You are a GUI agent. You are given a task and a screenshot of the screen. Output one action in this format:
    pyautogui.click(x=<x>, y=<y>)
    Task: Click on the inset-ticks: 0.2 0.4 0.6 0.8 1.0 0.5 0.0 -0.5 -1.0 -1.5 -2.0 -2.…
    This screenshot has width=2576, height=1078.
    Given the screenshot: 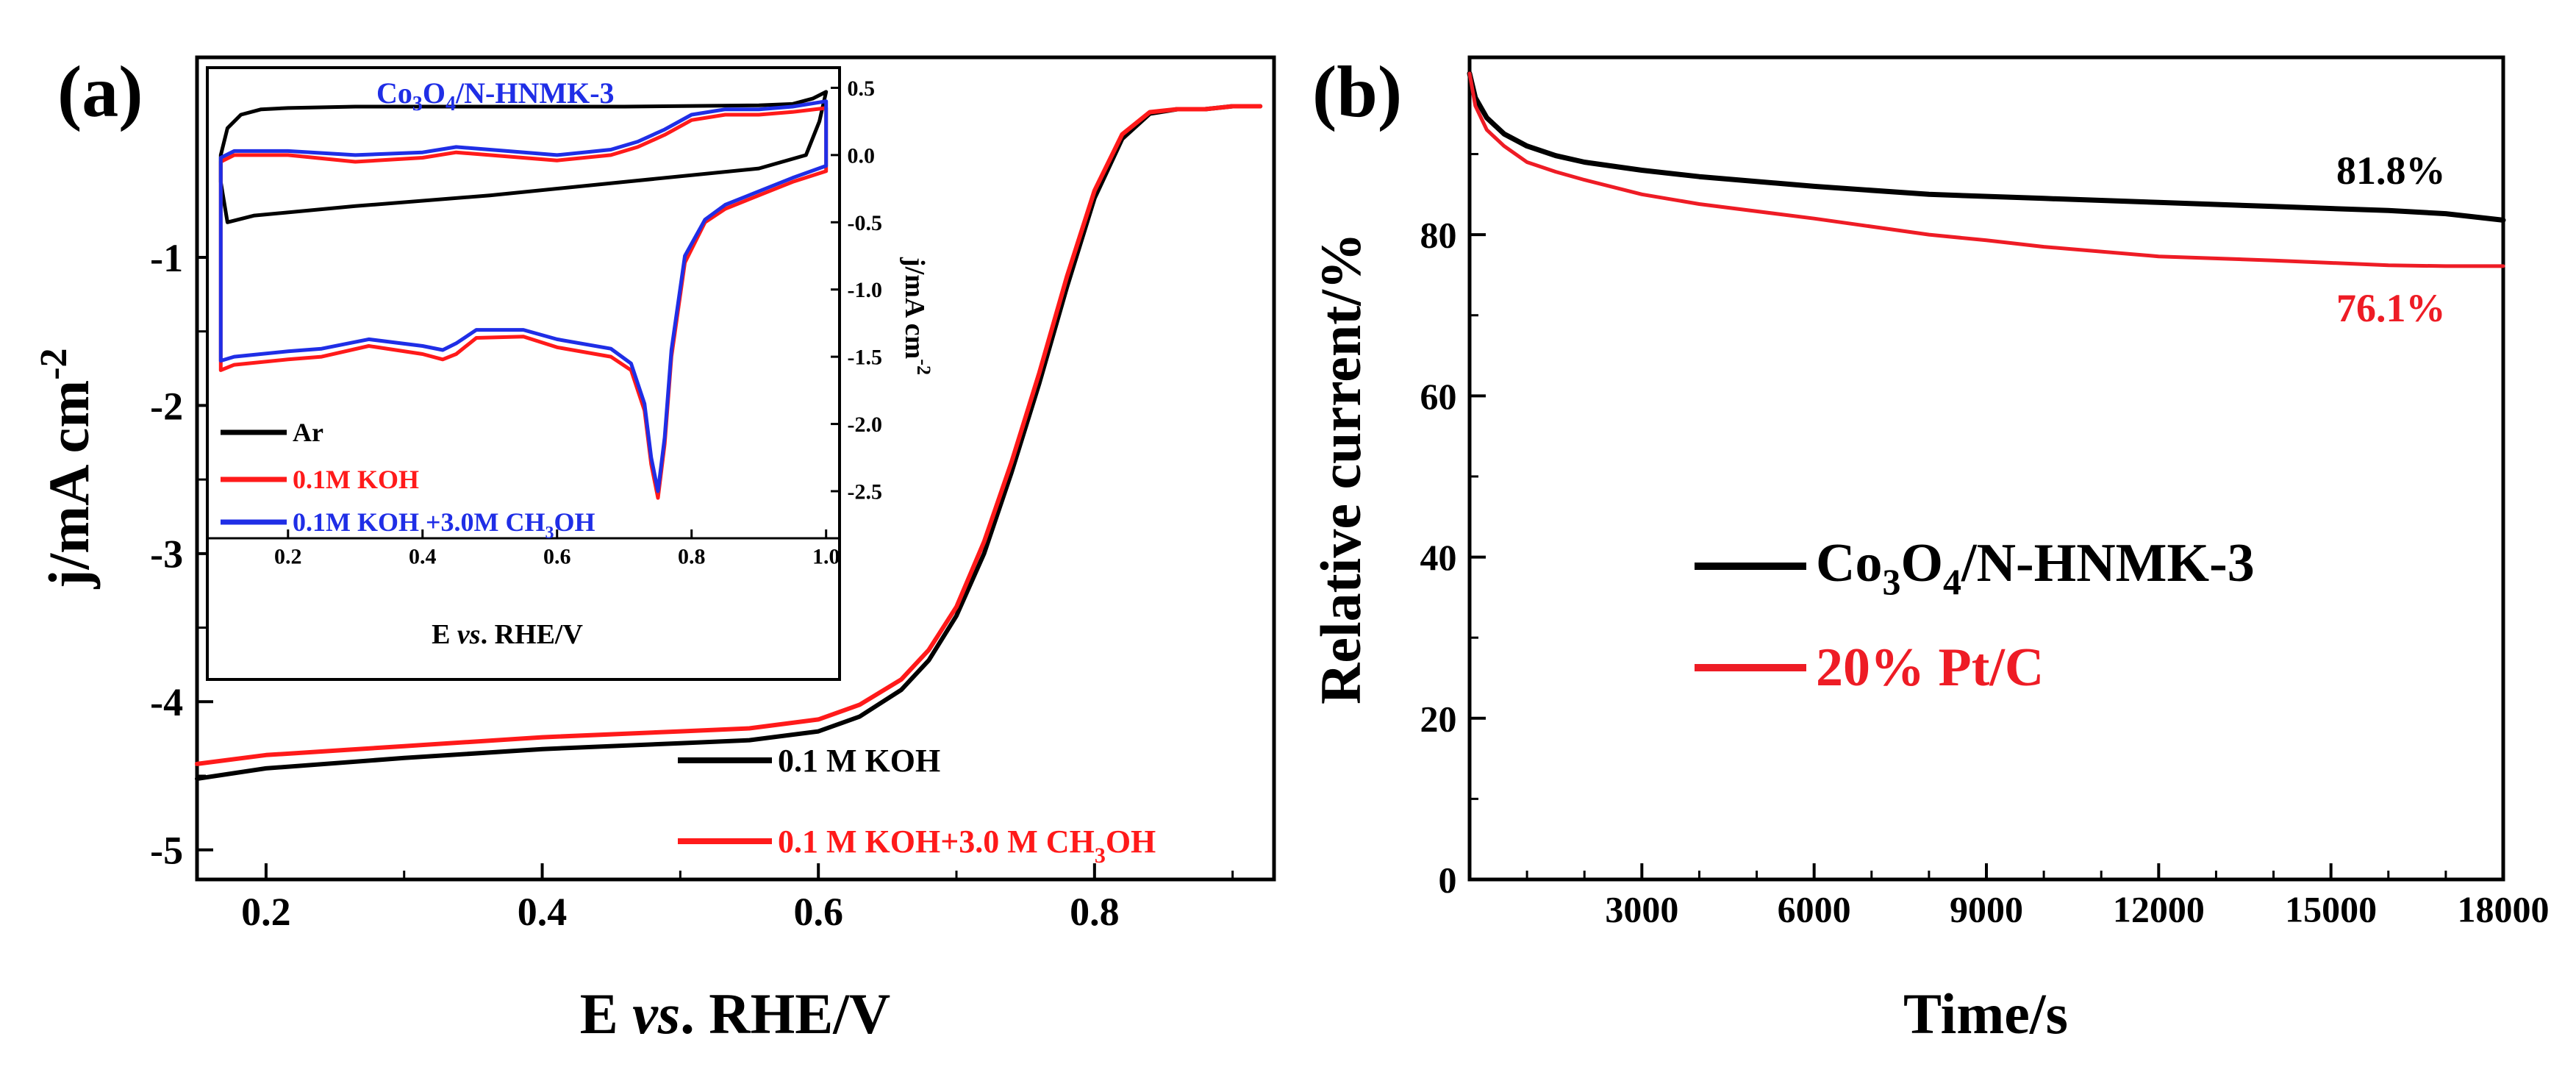 What is the action you would take?
    pyautogui.click(x=544, y=318)
    